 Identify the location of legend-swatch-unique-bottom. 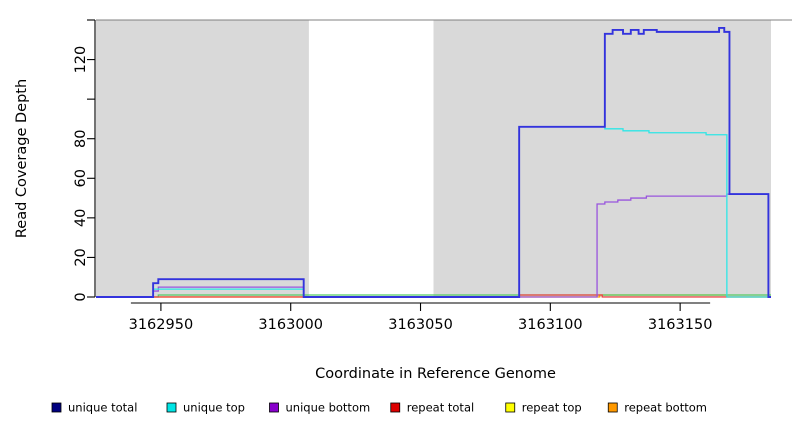
(274, 407).